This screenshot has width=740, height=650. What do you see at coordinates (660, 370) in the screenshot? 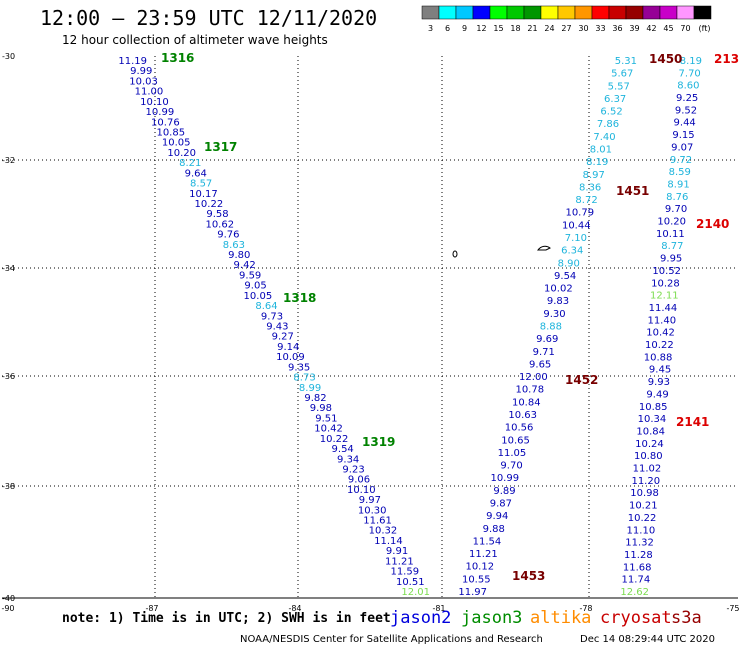
I see `swh-value: 9.45` at bounding box center [660, 370].